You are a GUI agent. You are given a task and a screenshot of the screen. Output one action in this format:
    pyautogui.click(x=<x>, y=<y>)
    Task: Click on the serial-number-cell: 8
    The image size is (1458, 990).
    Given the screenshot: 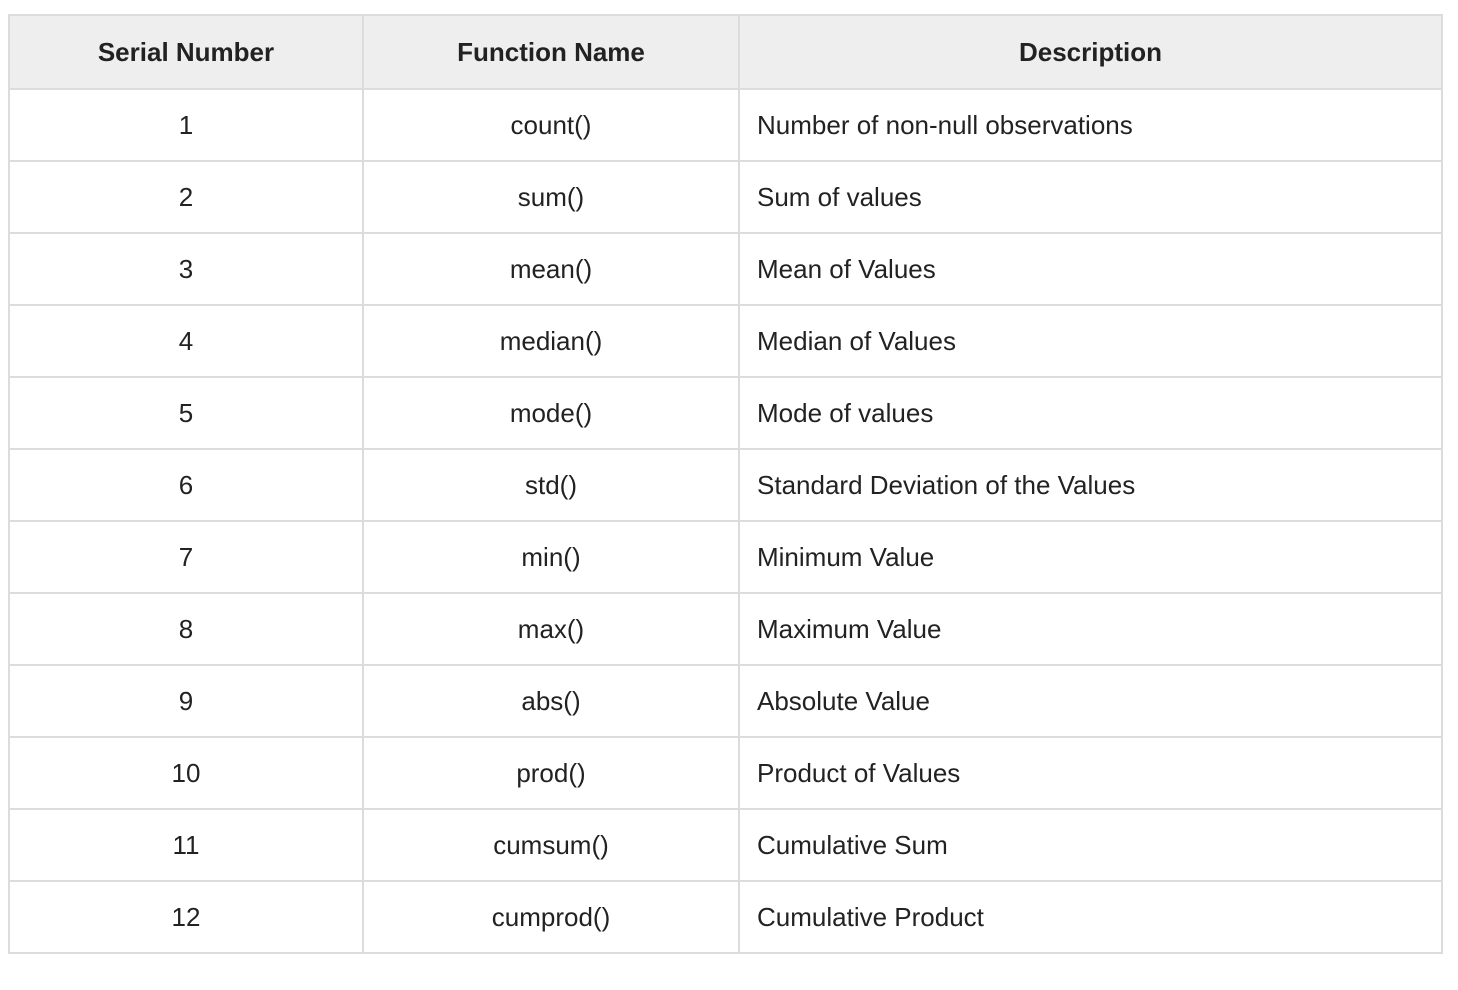 What is the action you would take?
    pyautogui.click(x=186, y=629)
    